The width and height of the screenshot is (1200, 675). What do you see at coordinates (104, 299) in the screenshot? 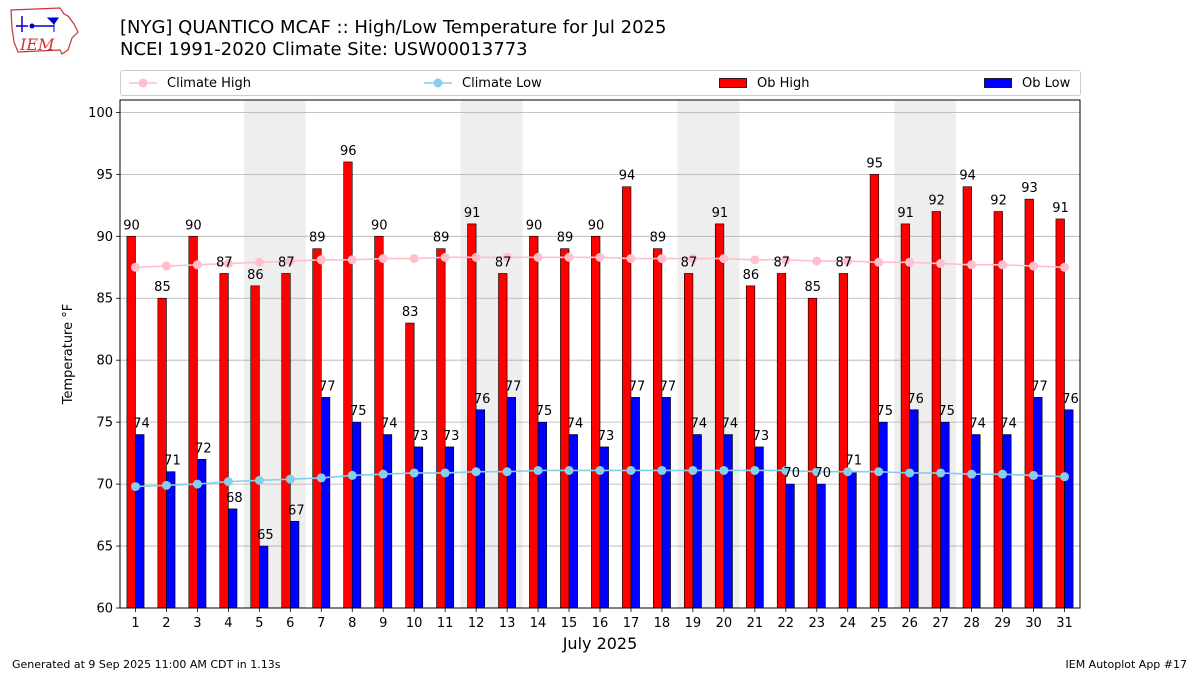
I see `y-tick-label: 85` at bounding box center [104, 299].